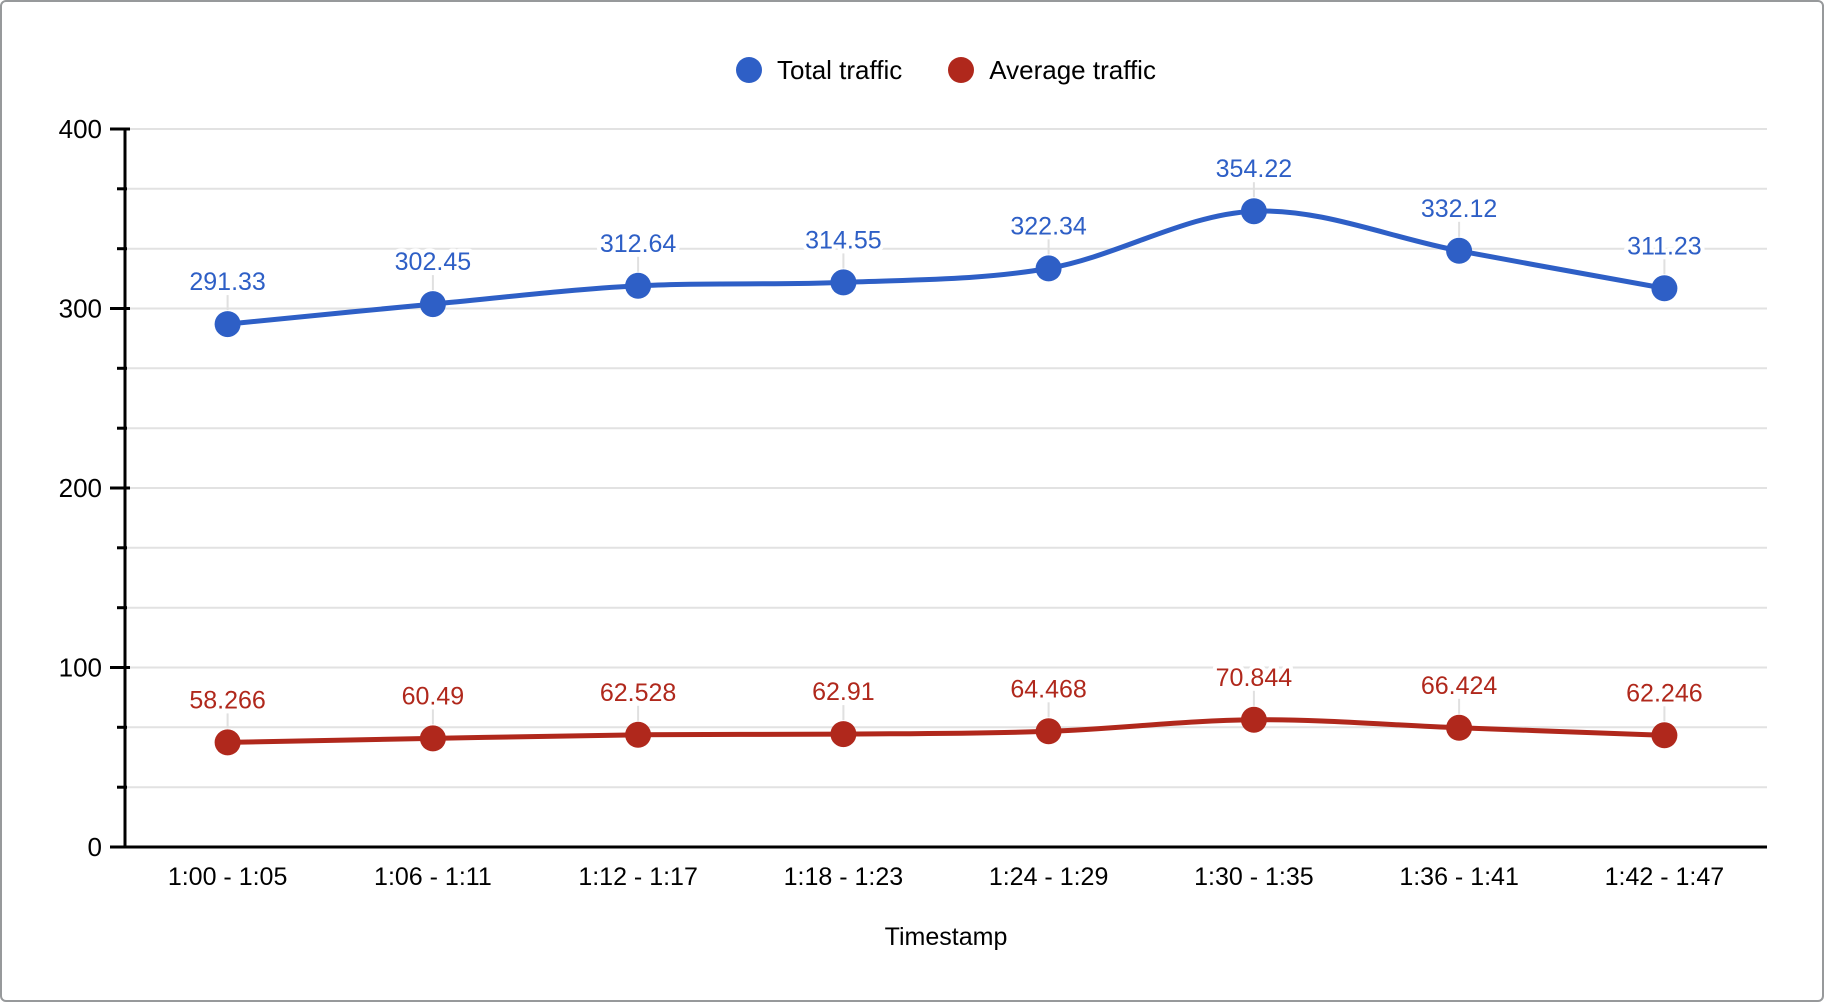  I want to click on x-axis-tick-label: 1:36 - 1:41, so click(1459, 877).